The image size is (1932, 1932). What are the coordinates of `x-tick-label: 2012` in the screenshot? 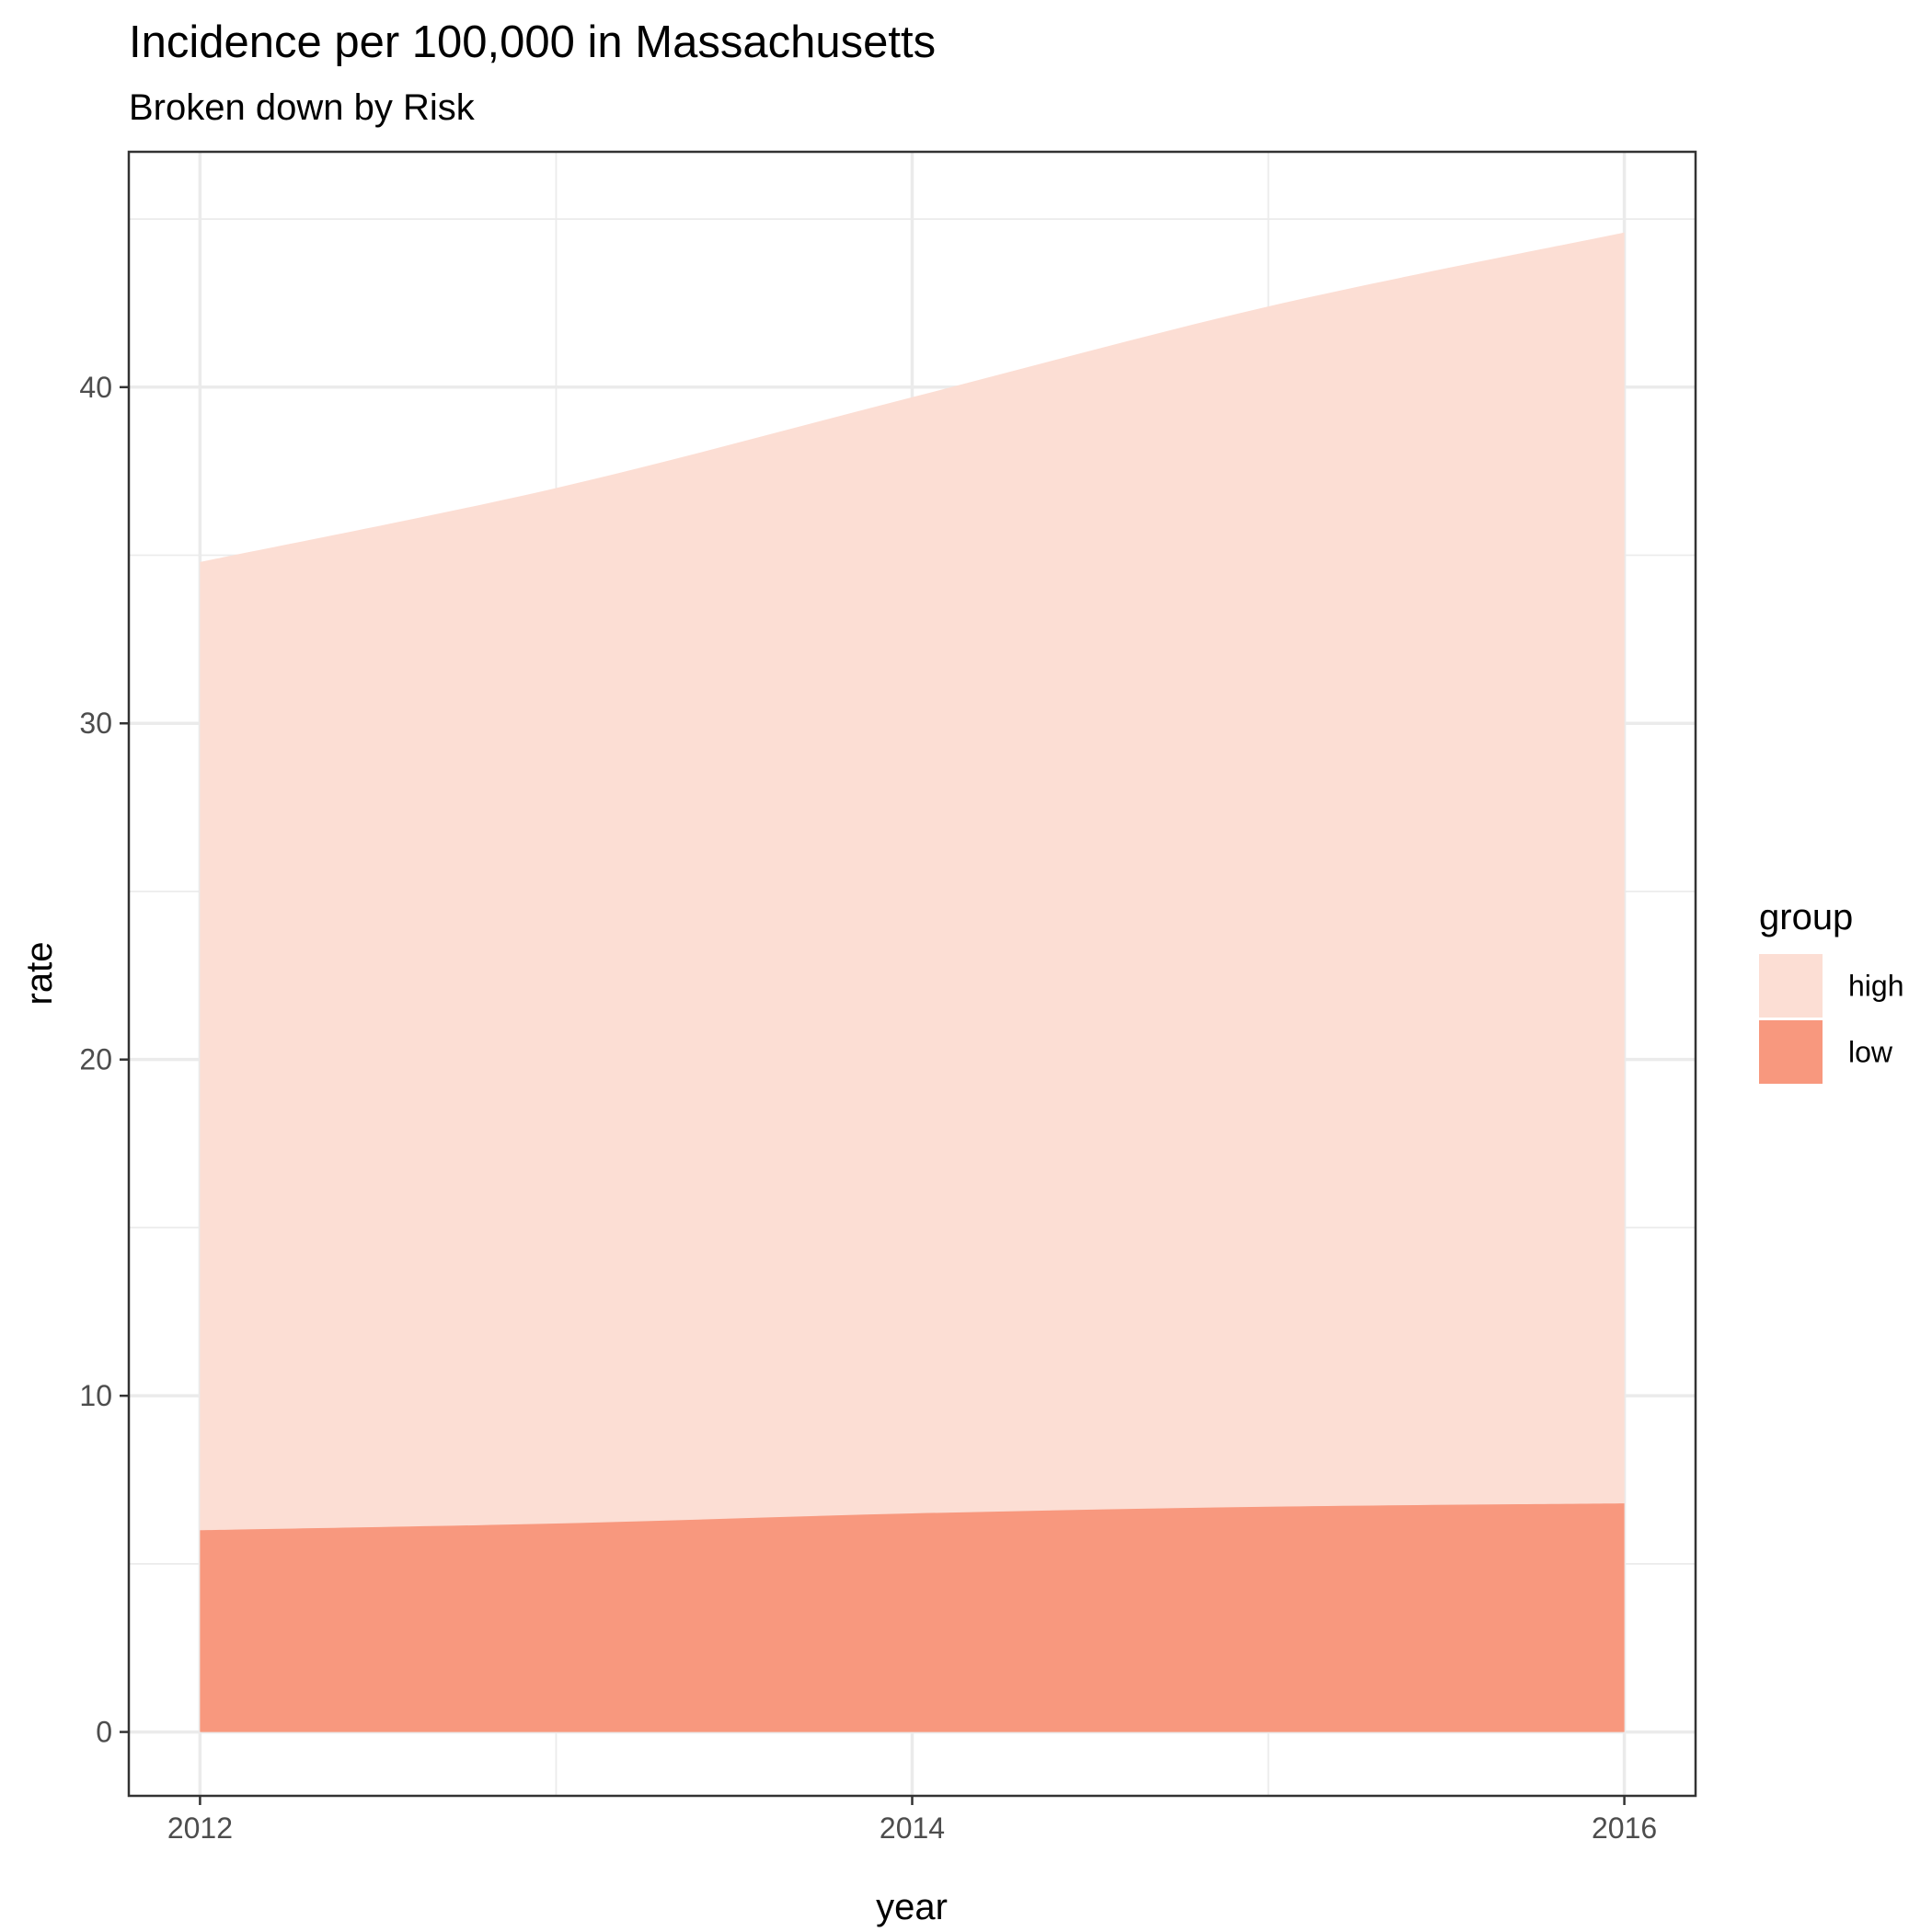 It's located at (200, 1828).